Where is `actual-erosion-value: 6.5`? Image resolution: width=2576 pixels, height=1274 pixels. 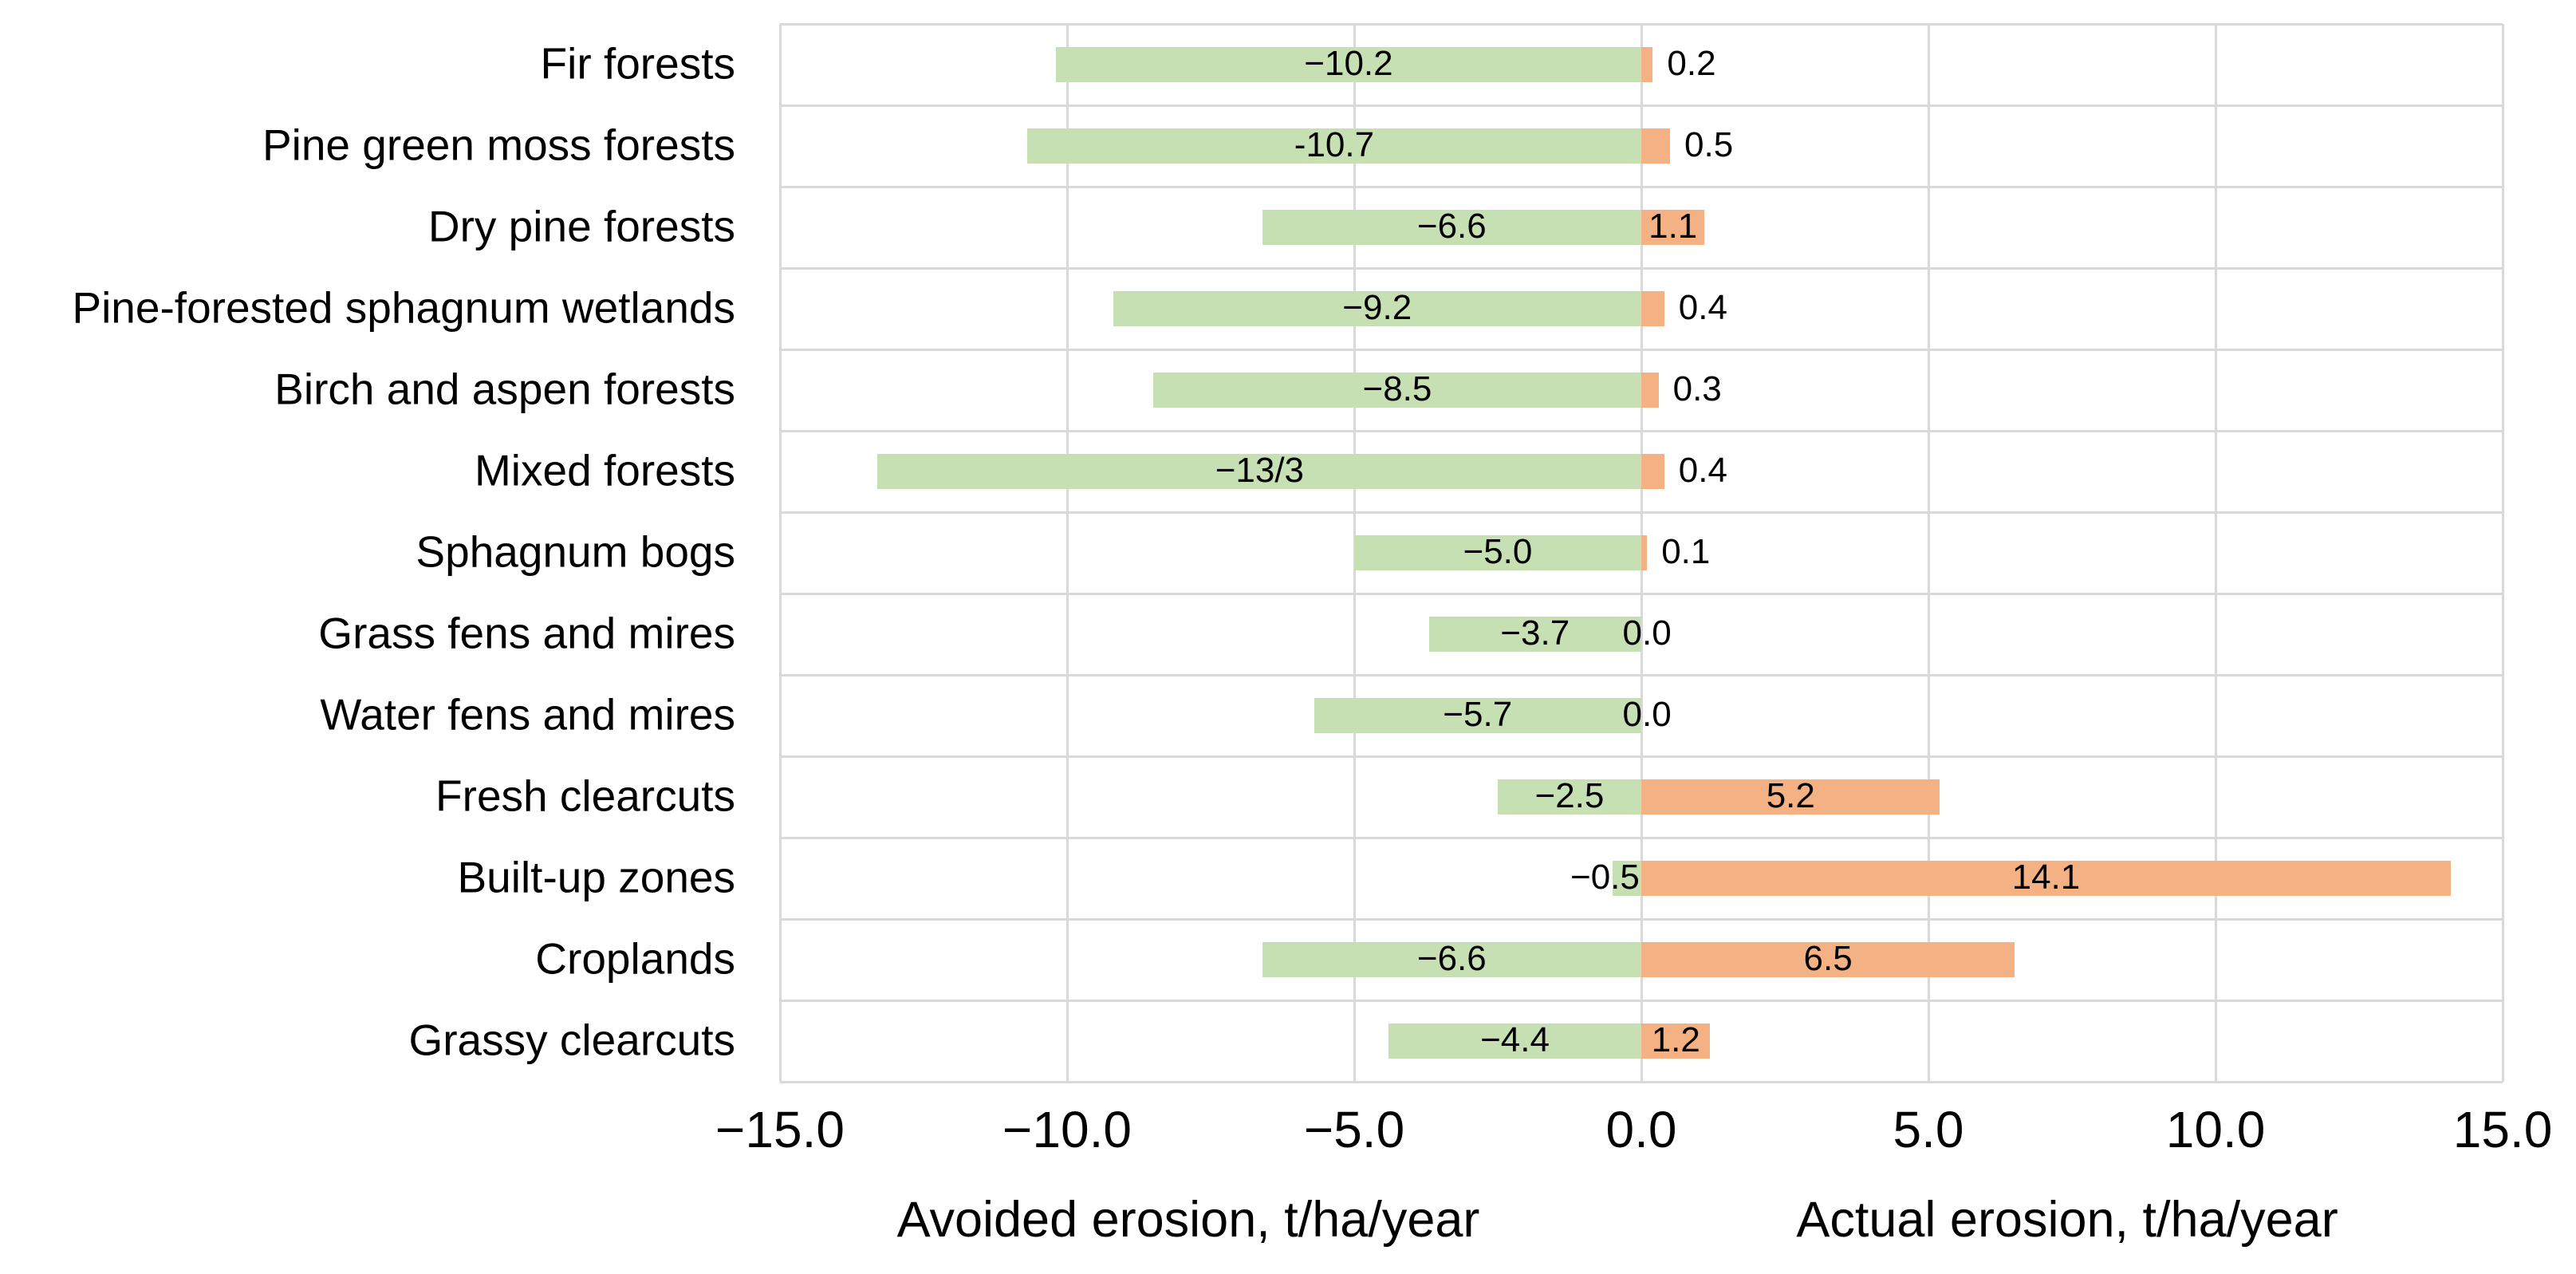
actual-erosion-value: 6.5 is located at coordinates (1828, 958).